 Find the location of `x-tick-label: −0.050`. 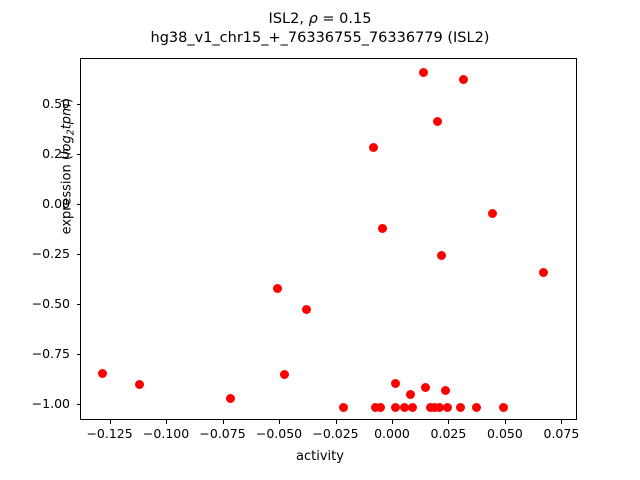

x-tick-label: −0.050 is located at coordinates (279, 433).